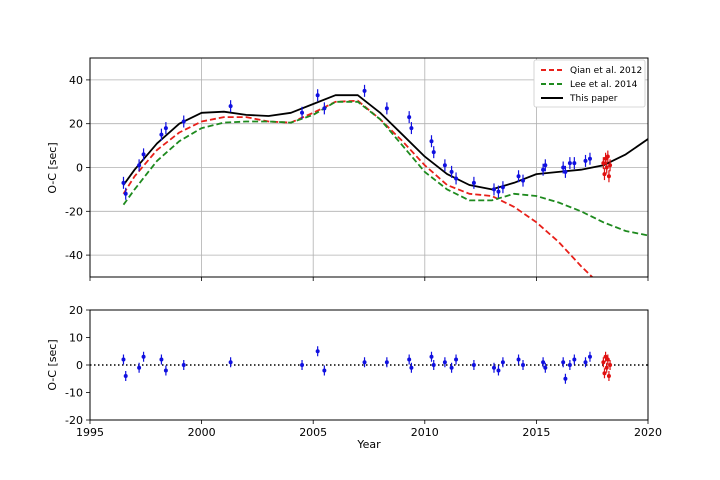 This screenshot has width=720, height=480. Describe the element at coordinates (76, 338) in the screenshot. I see `bottom-y-tick-label: 10` at that location.